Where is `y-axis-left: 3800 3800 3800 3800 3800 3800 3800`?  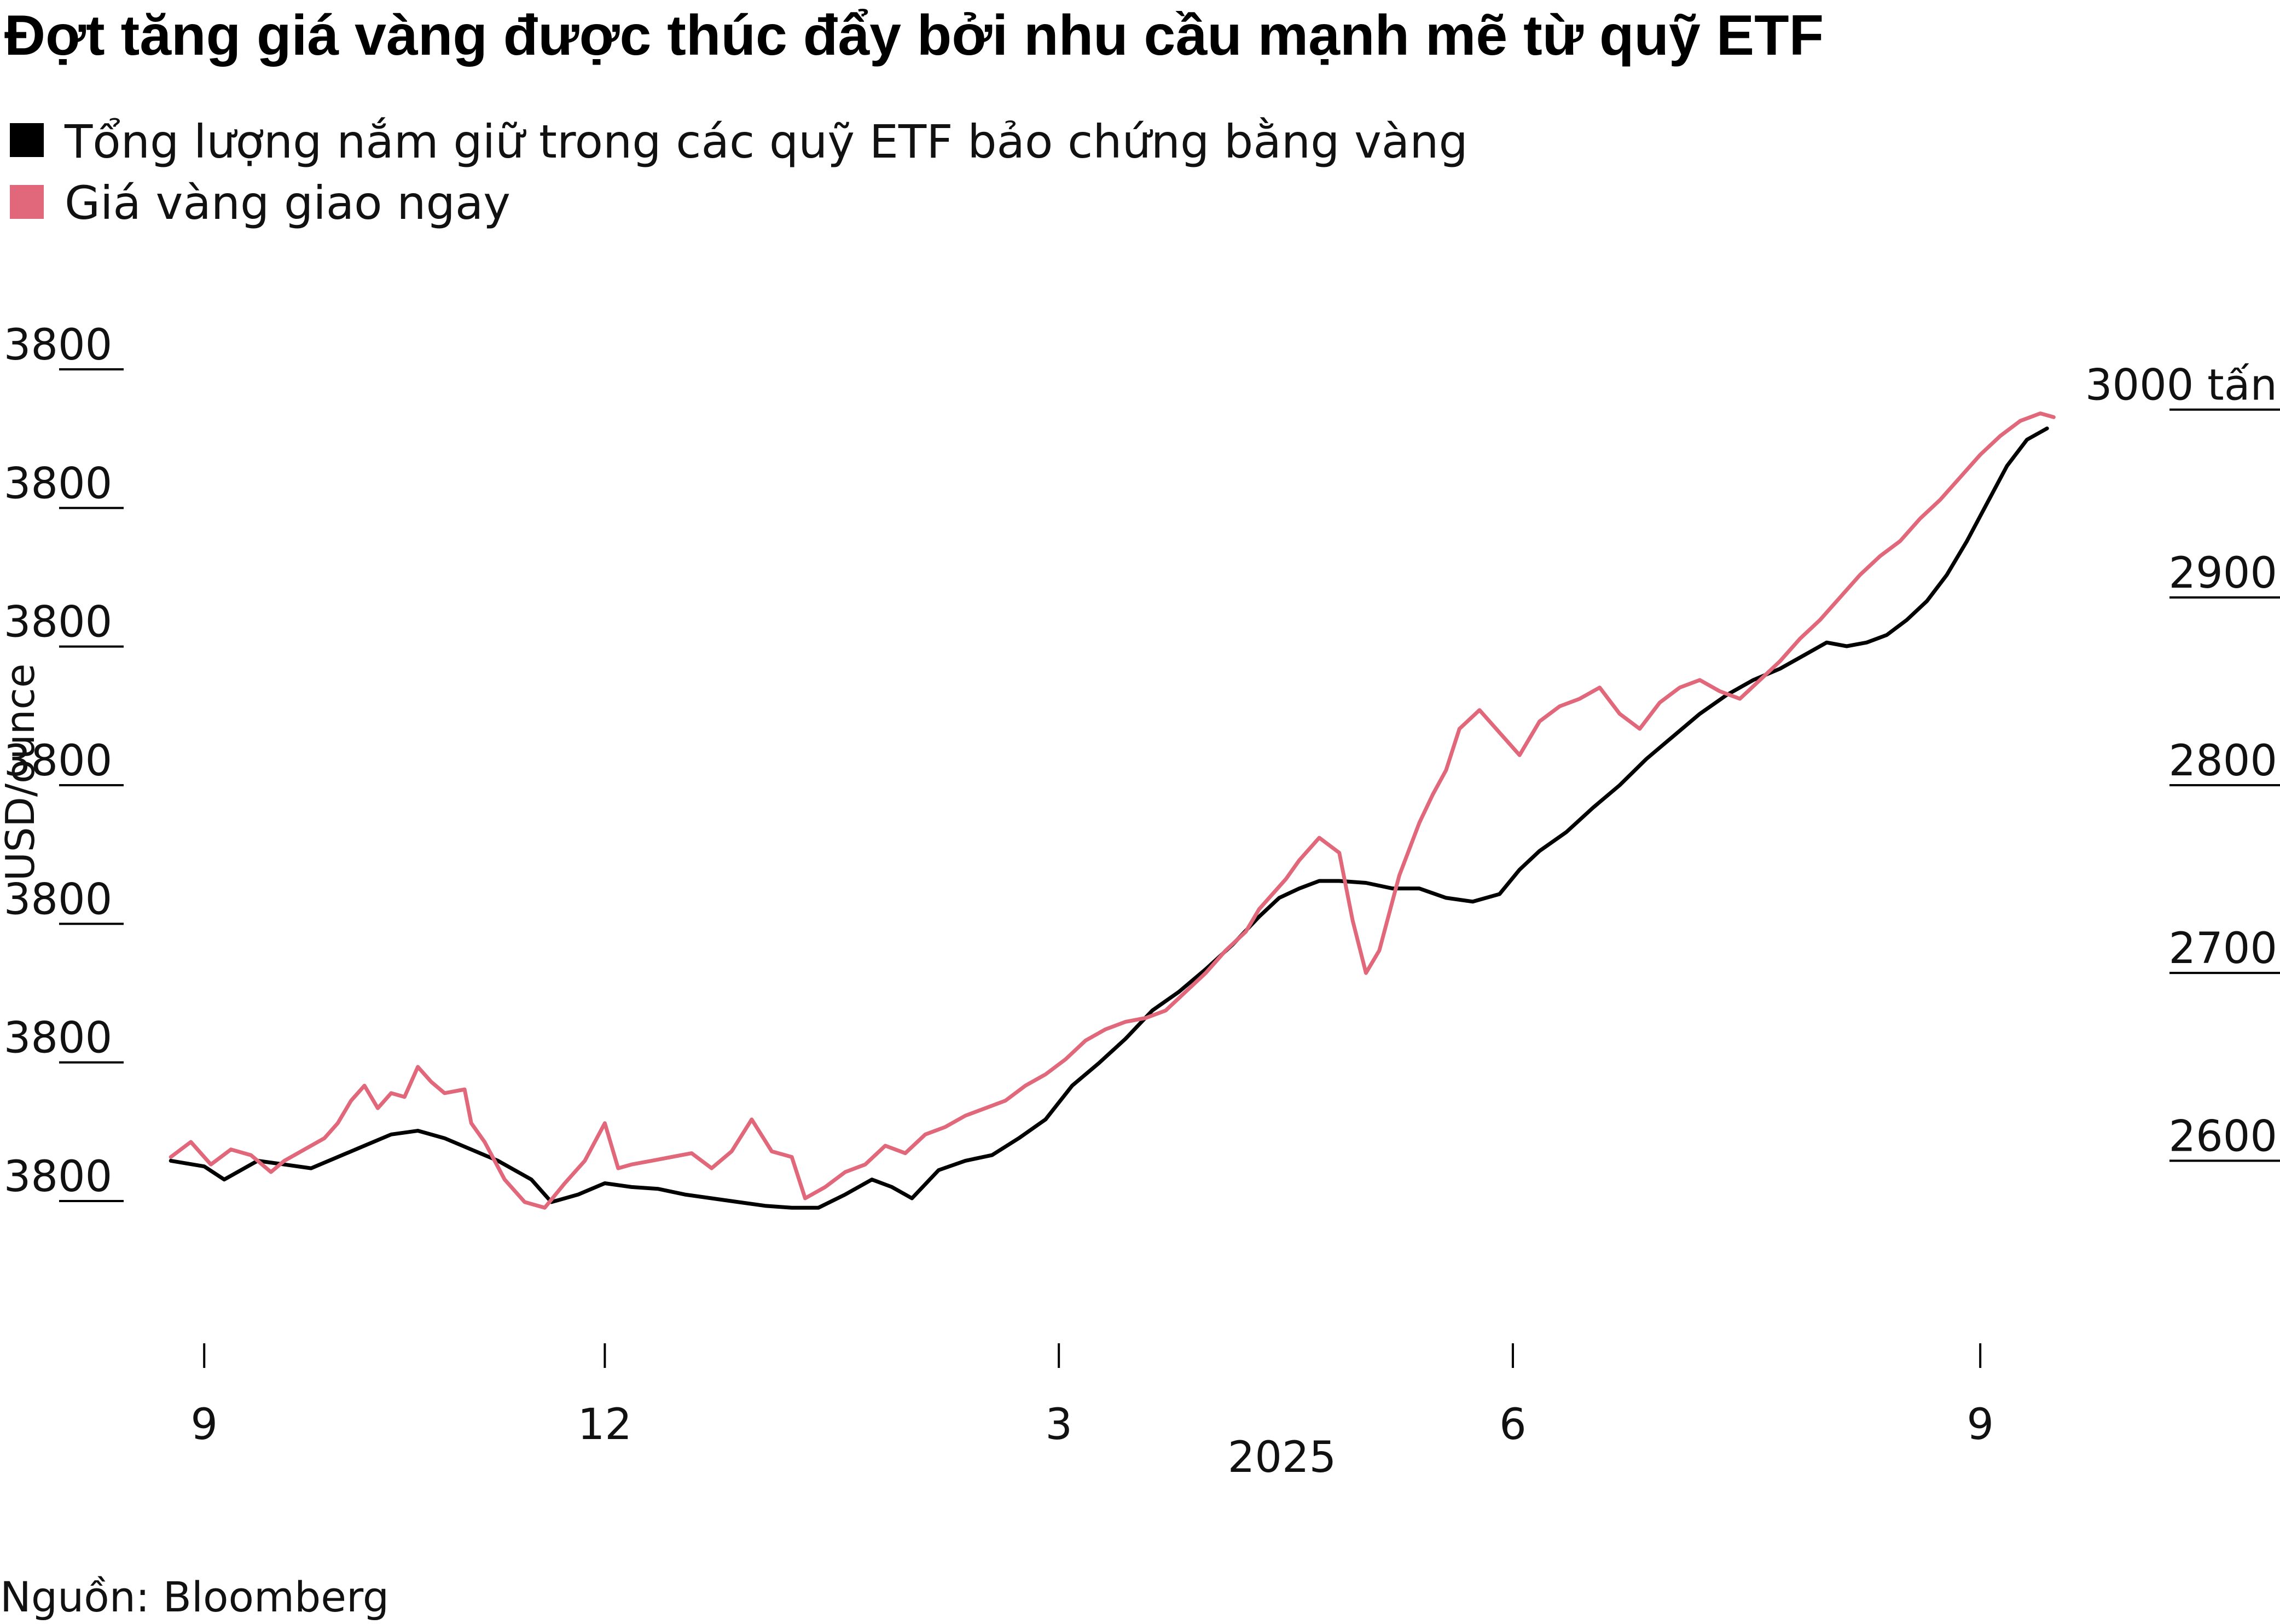
y-axis-left: 3800 3800 3800 3800 3800 3800 3800 is located at coordinates (64, 761).